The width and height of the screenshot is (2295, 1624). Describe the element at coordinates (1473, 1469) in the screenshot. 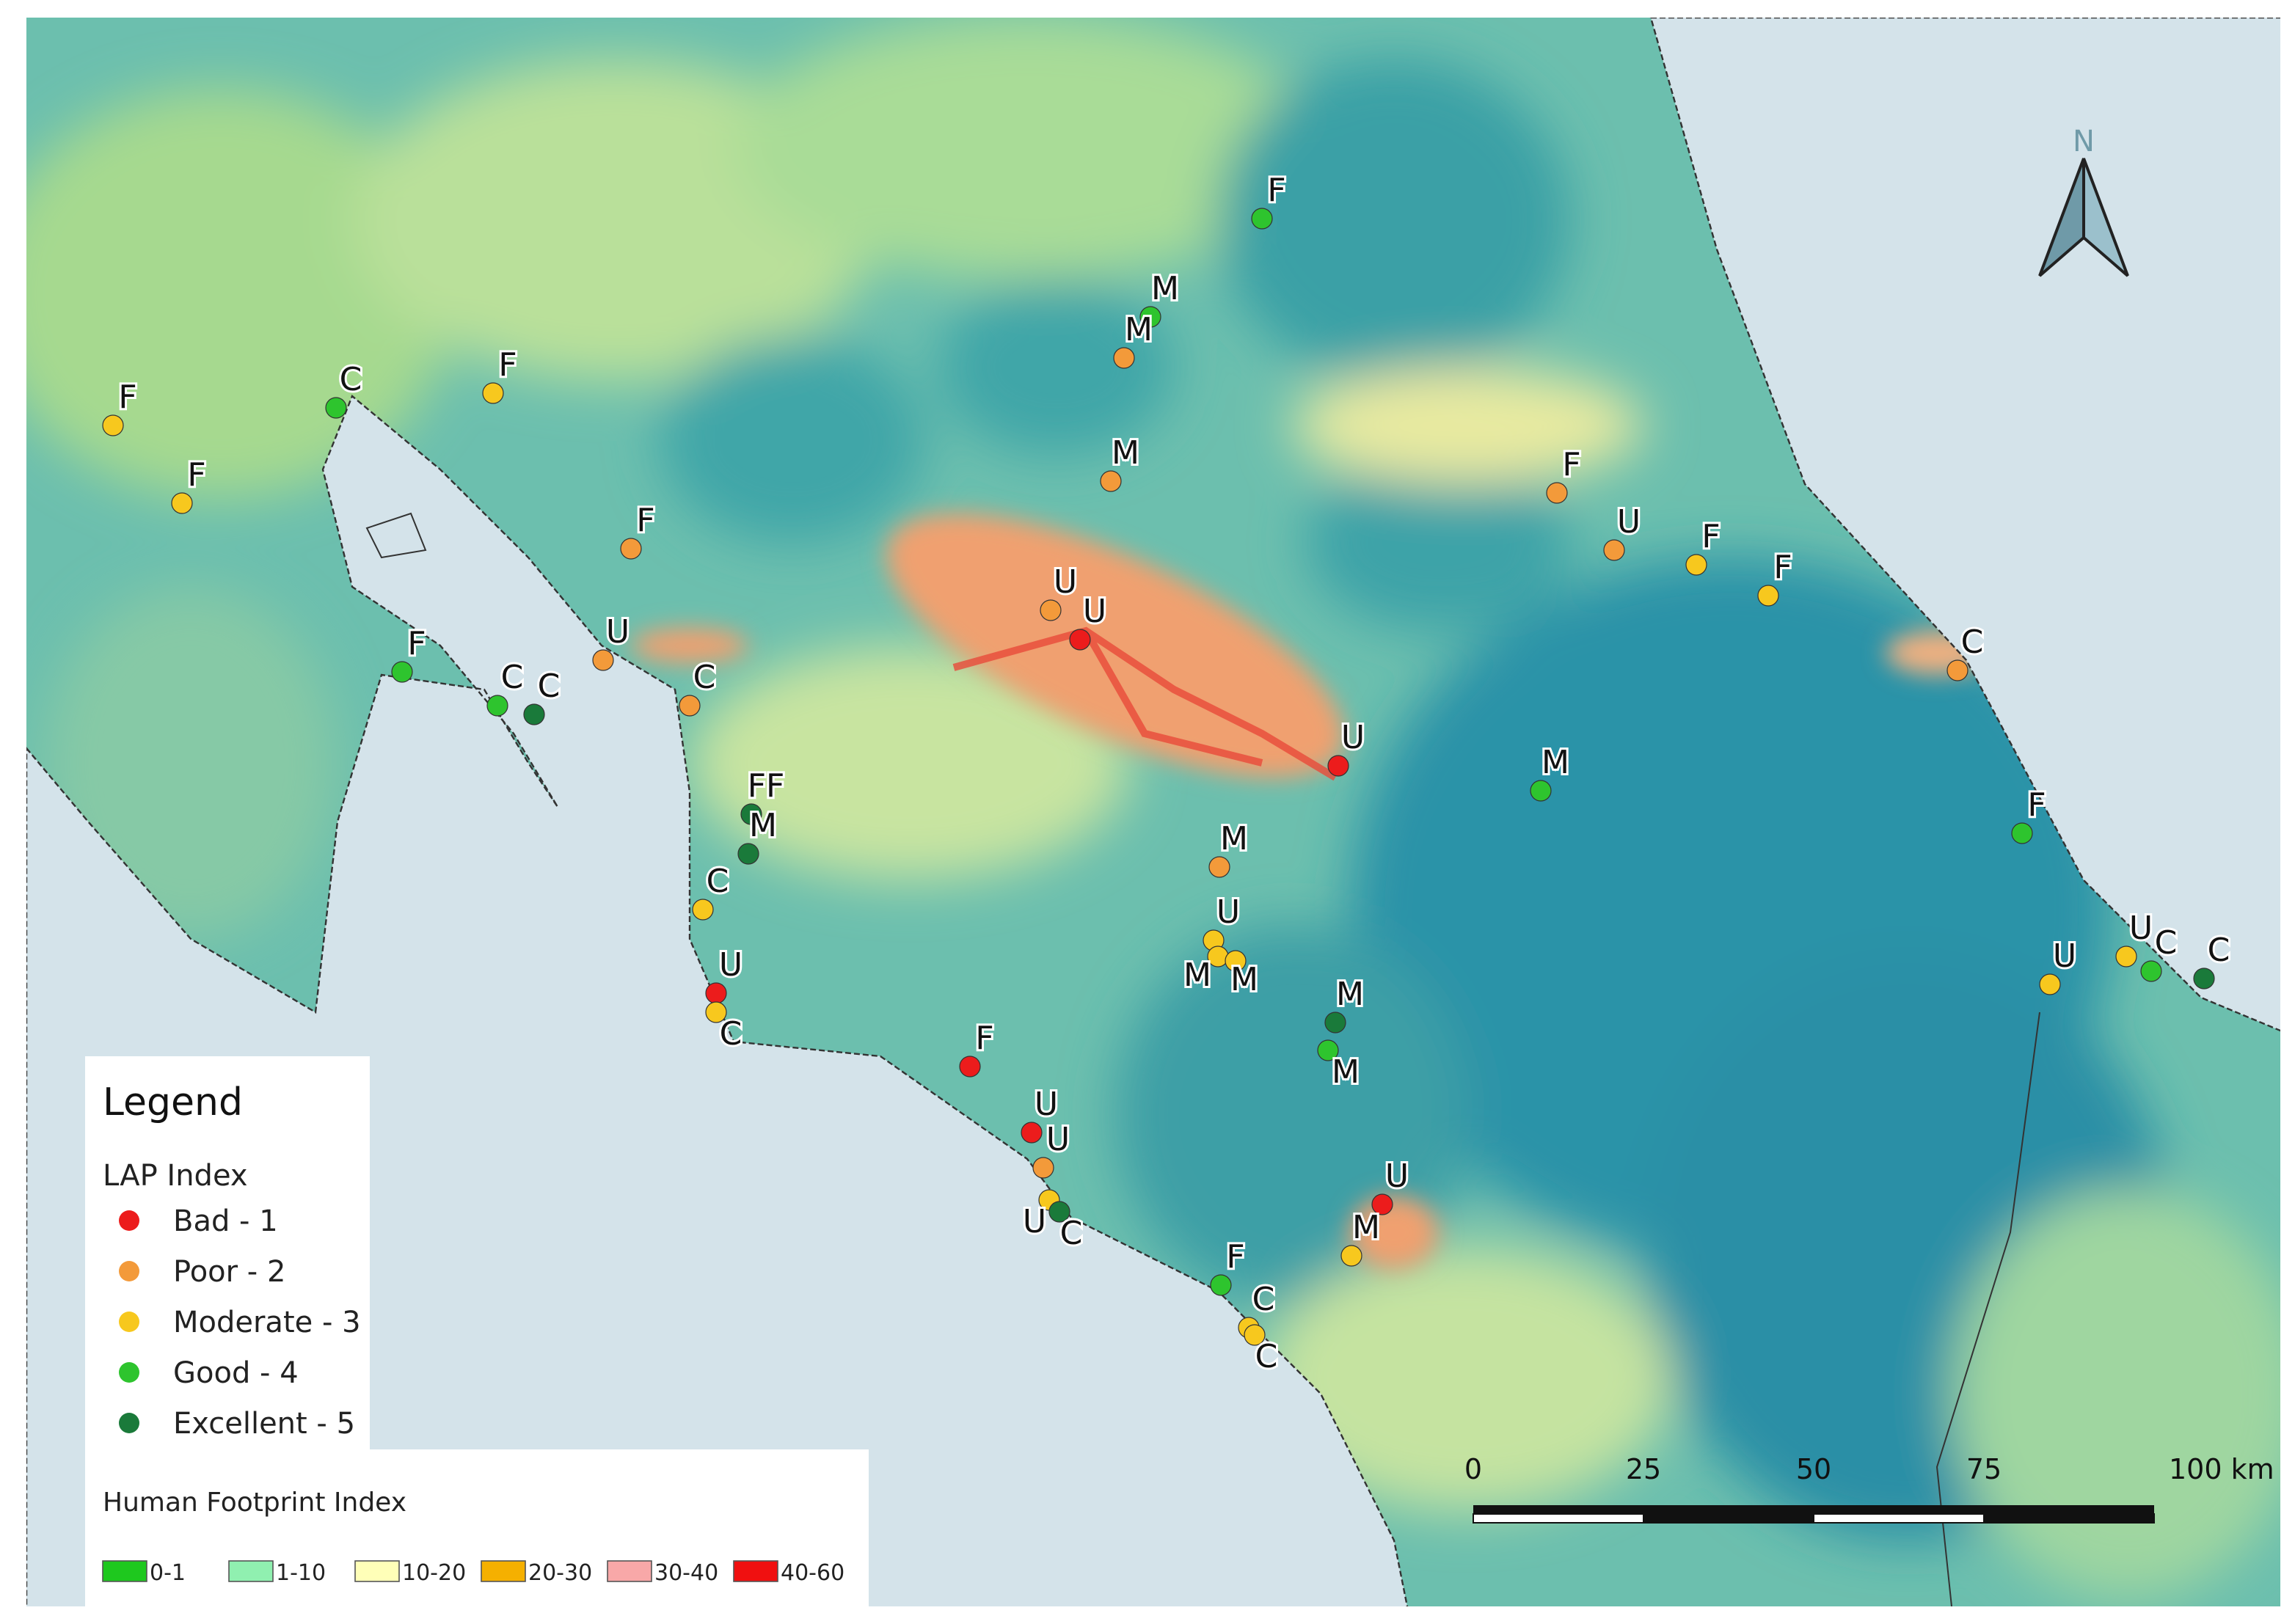

I see `scale-label: 0` at that location.